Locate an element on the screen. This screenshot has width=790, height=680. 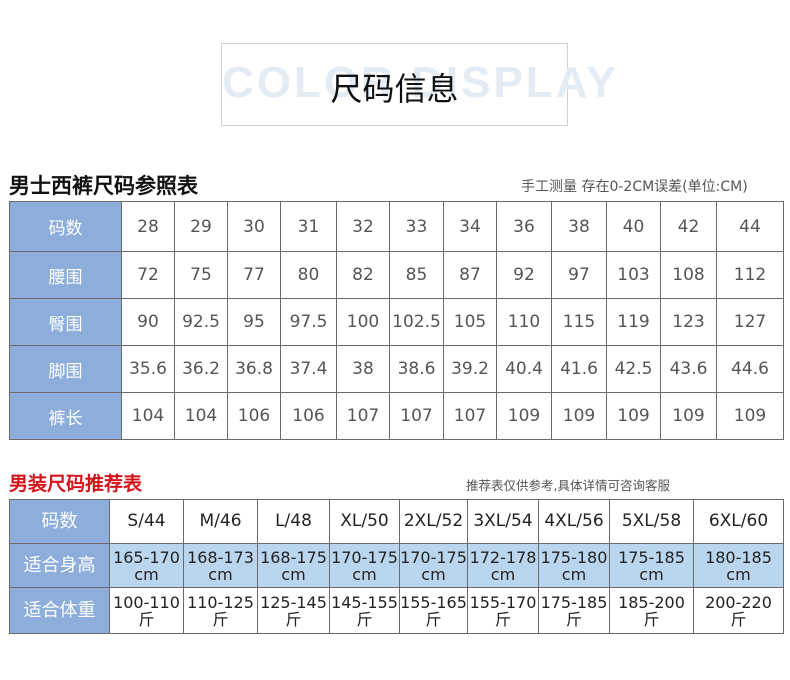
recommend-cell: 155-170 斤 is located at coordinates (503, 610).